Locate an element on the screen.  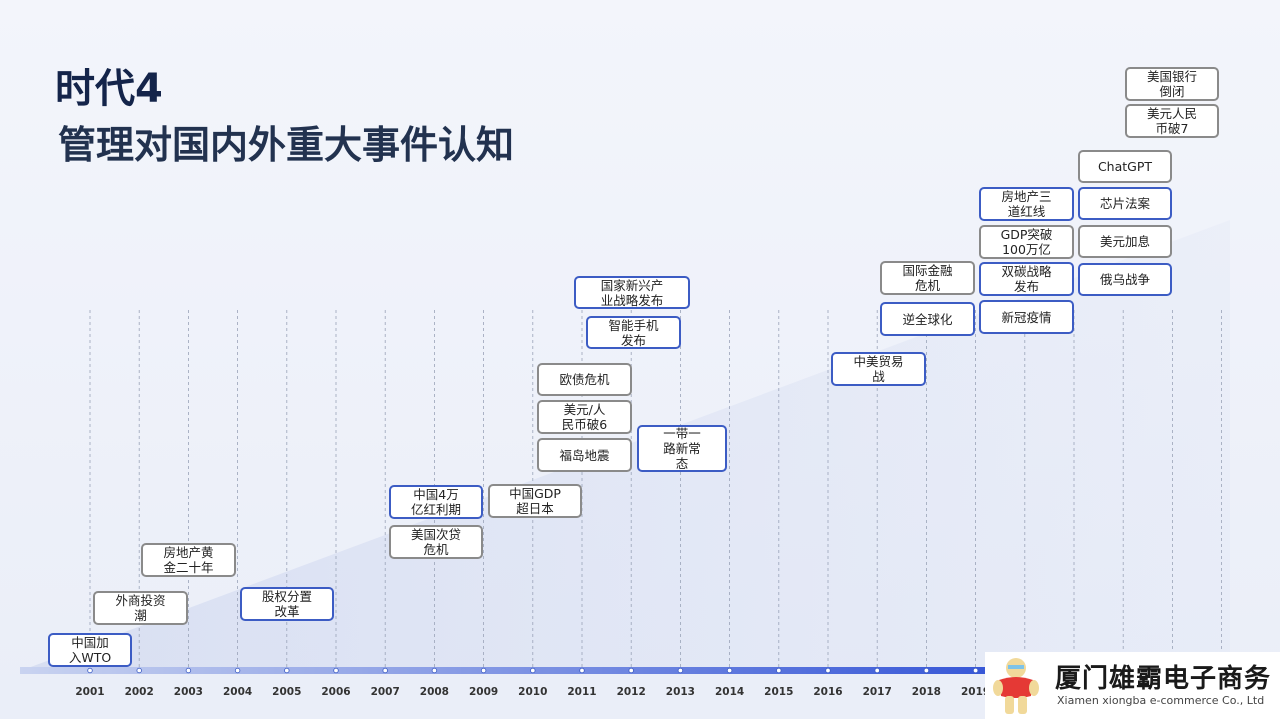
year-label: 2007 is located at coordinates (385, 692).